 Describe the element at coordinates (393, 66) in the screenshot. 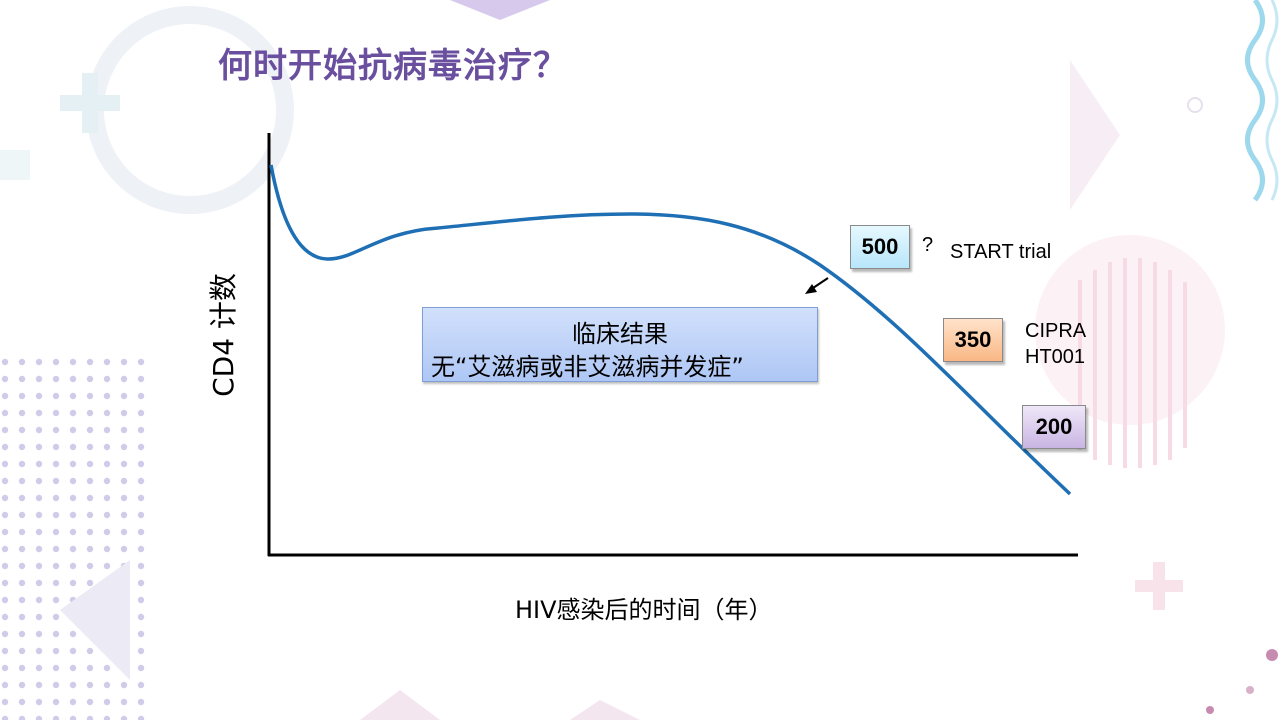

I see `slide-title: 何时开始抗病毒治疗？` at that location.